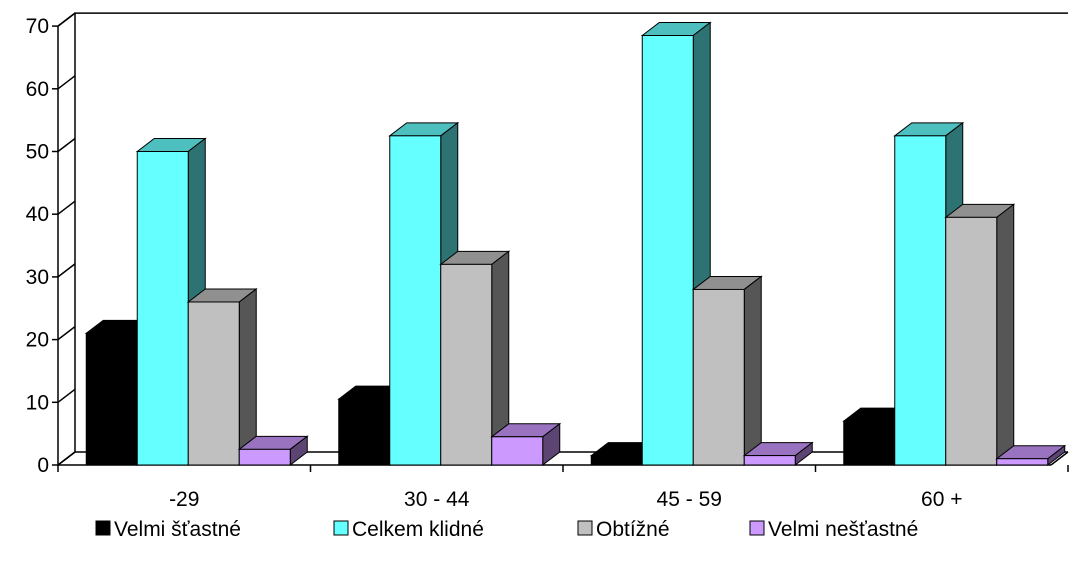 The width and height of the screenshot is (1084, 572). What do you see at coordinates (37, 277) in the screenshot?
I see `y-tick-label: 30` at bounding box center [37, 277].